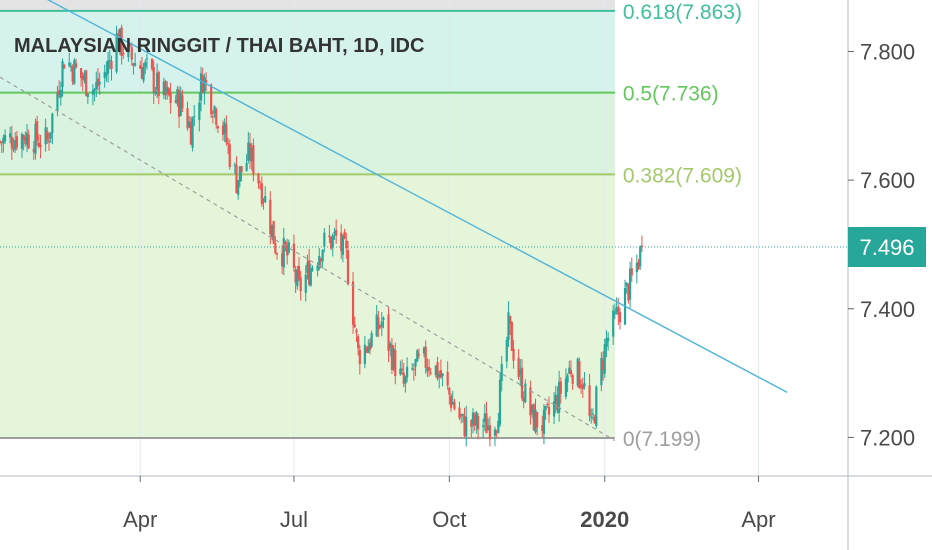  What do you see at coordinates (881, 244) in the screenshot?
I see `y-axis-ticks: 7.200 7.400 7.600 7.800` at bounding box center [881, 244].